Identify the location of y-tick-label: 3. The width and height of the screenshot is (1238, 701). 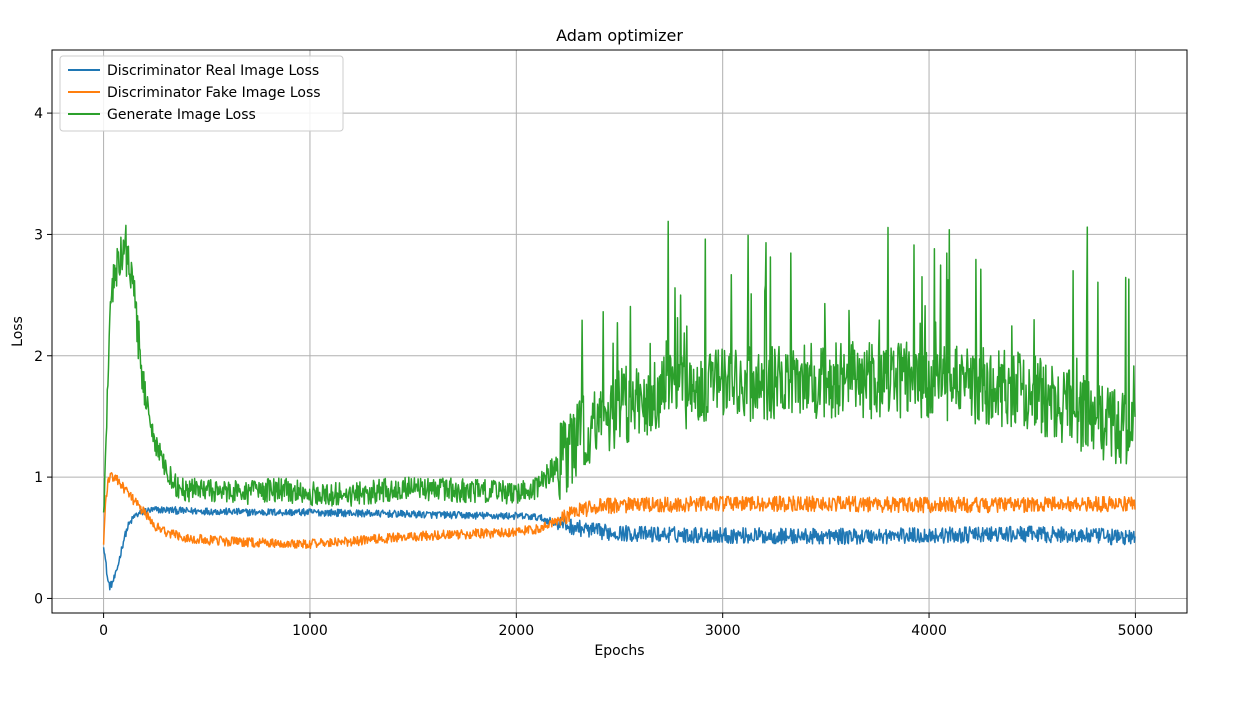
(38, 235).